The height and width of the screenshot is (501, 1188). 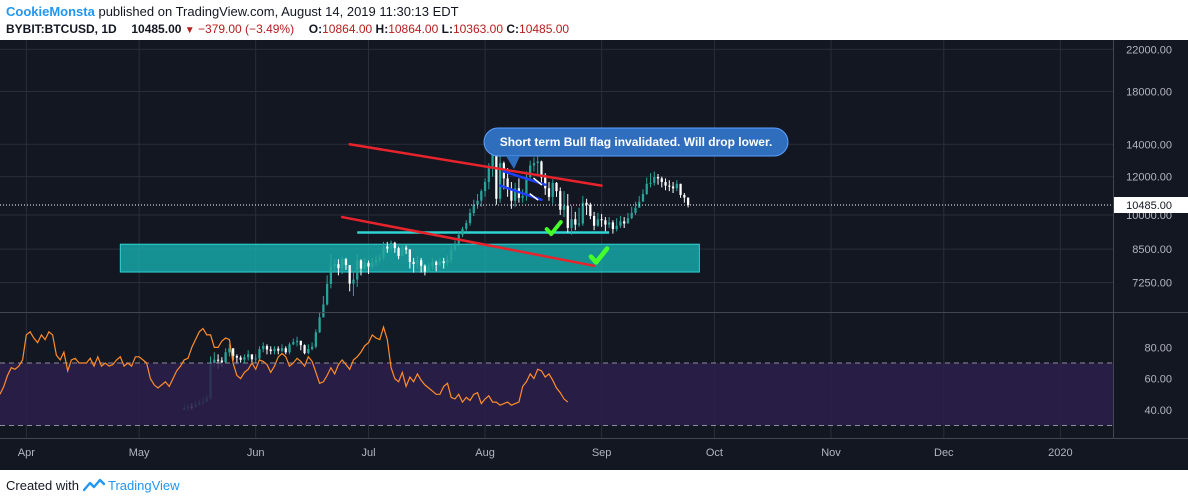 What do you see at coordinates (61, 29) in the screenshot?
I see `symbol-label: BYBIT:BTCUSD, 1D` at bounding box center [61, 29].